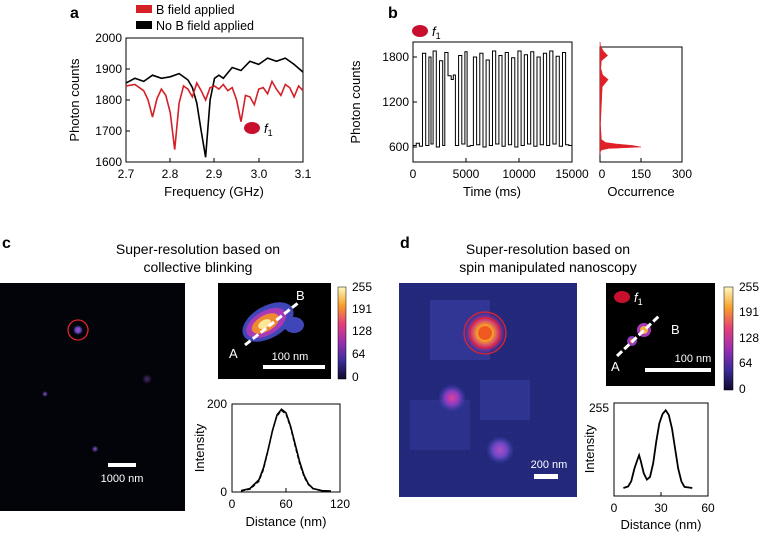 The width and height of the screenshot is (768, 534). Describe the element at coordinates (547, 267) in the screenshot. I see `panel-d-title-line2: spin manipulated nanoscopy` at that location.